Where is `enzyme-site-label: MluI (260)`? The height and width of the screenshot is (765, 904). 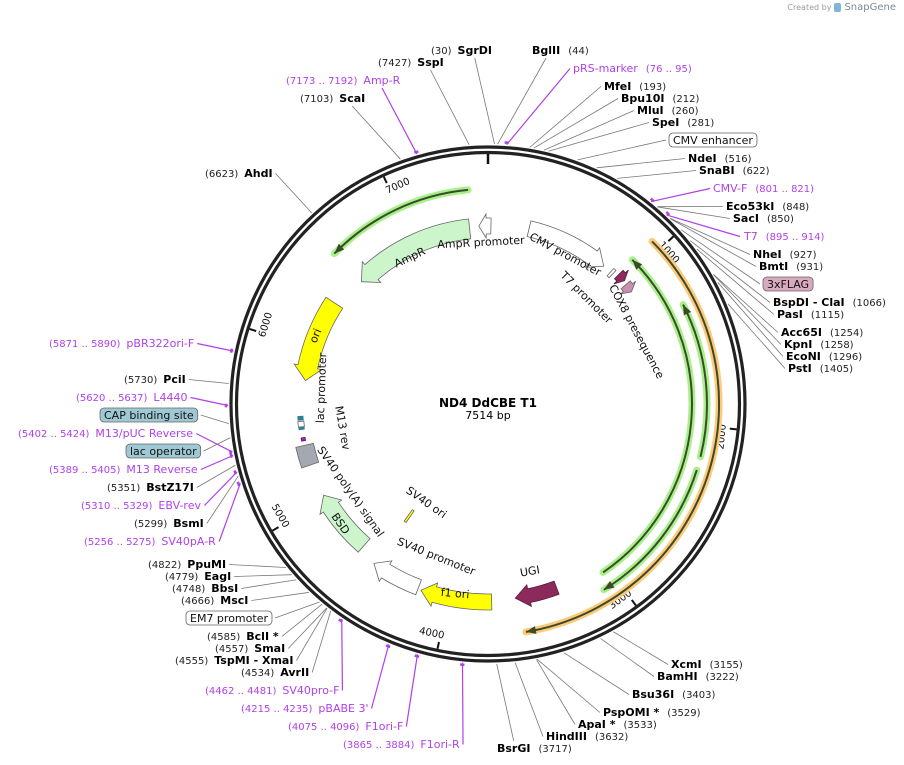 enzyme-site-label: MluI (260) is located at coordinates (668, 110).